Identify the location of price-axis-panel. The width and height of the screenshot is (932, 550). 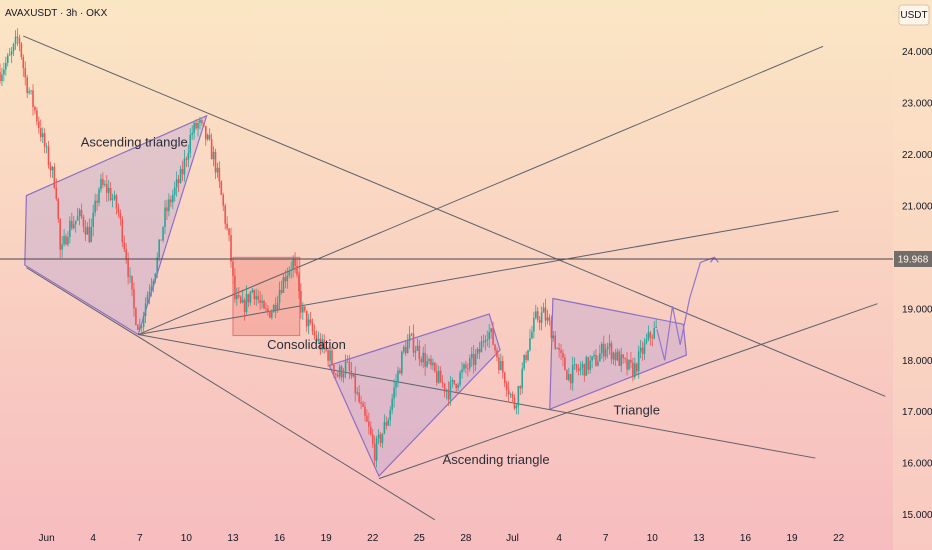
(912, 275).